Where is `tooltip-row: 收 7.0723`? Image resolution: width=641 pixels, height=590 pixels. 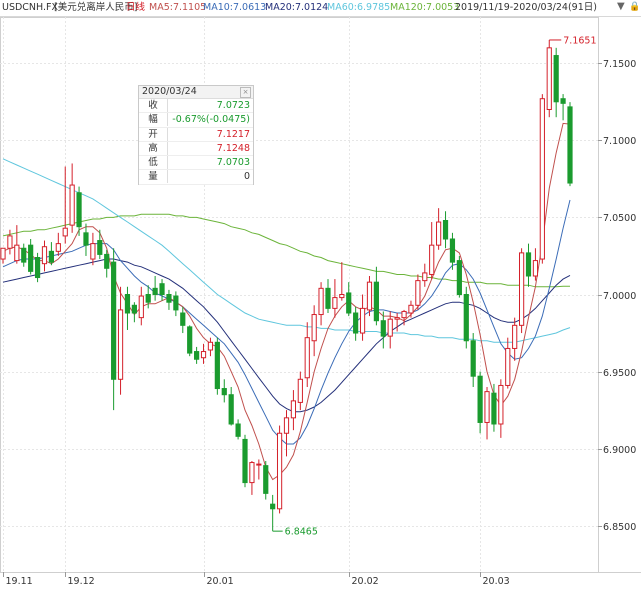
tooltip-row: 收 7.0723 is located at coordinates (196, 106).